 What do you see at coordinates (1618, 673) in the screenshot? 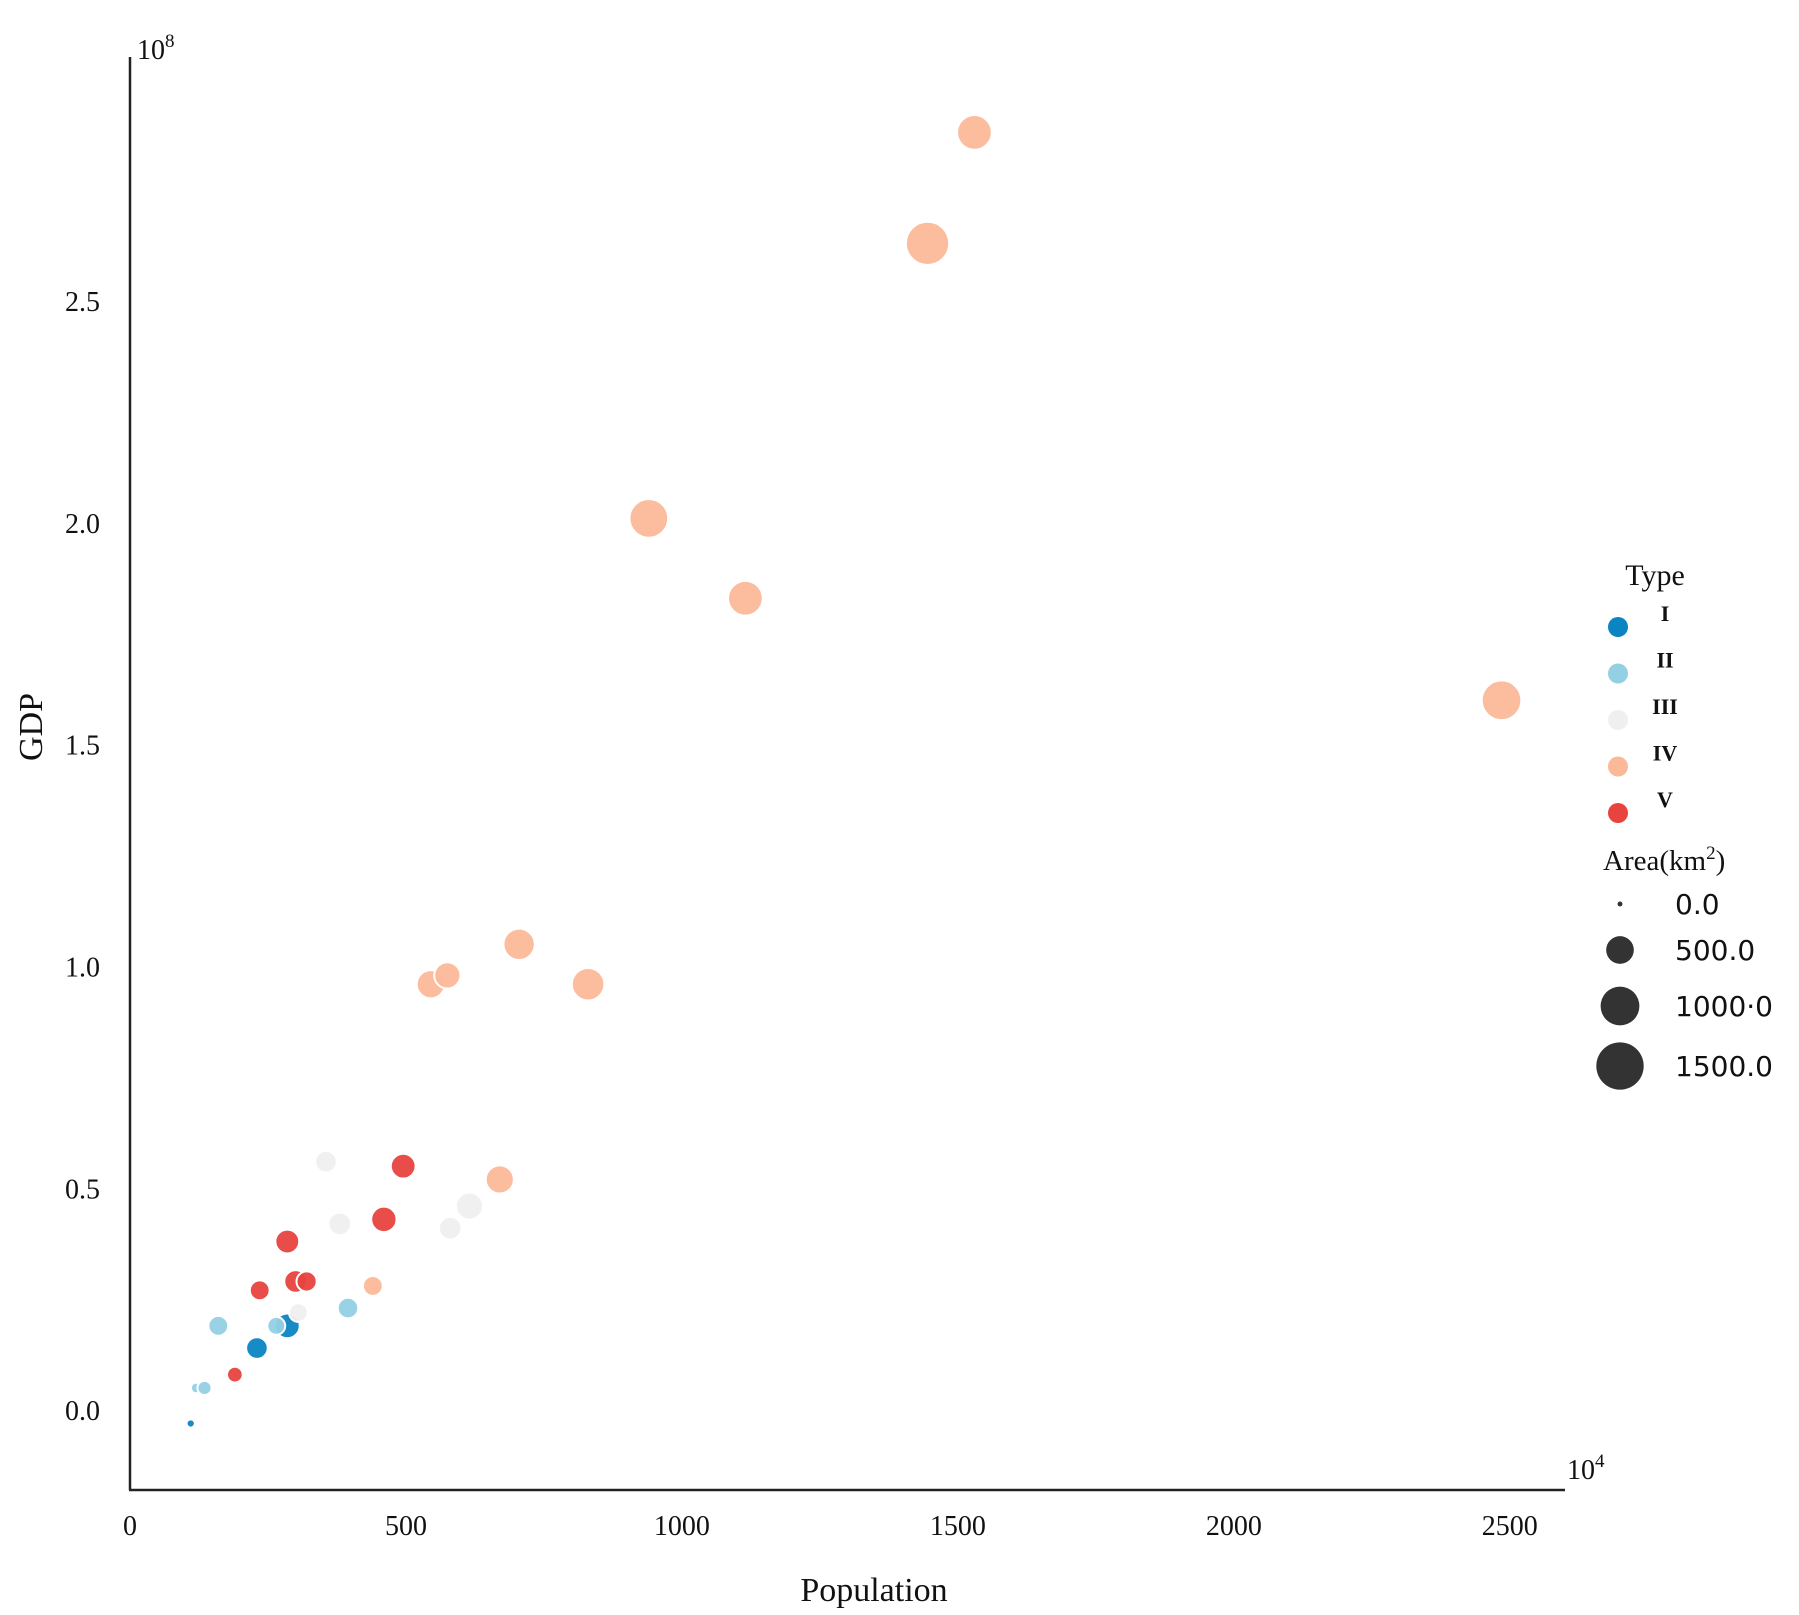
I see `legend-marker-ii` at bounding box center [1618, 673].